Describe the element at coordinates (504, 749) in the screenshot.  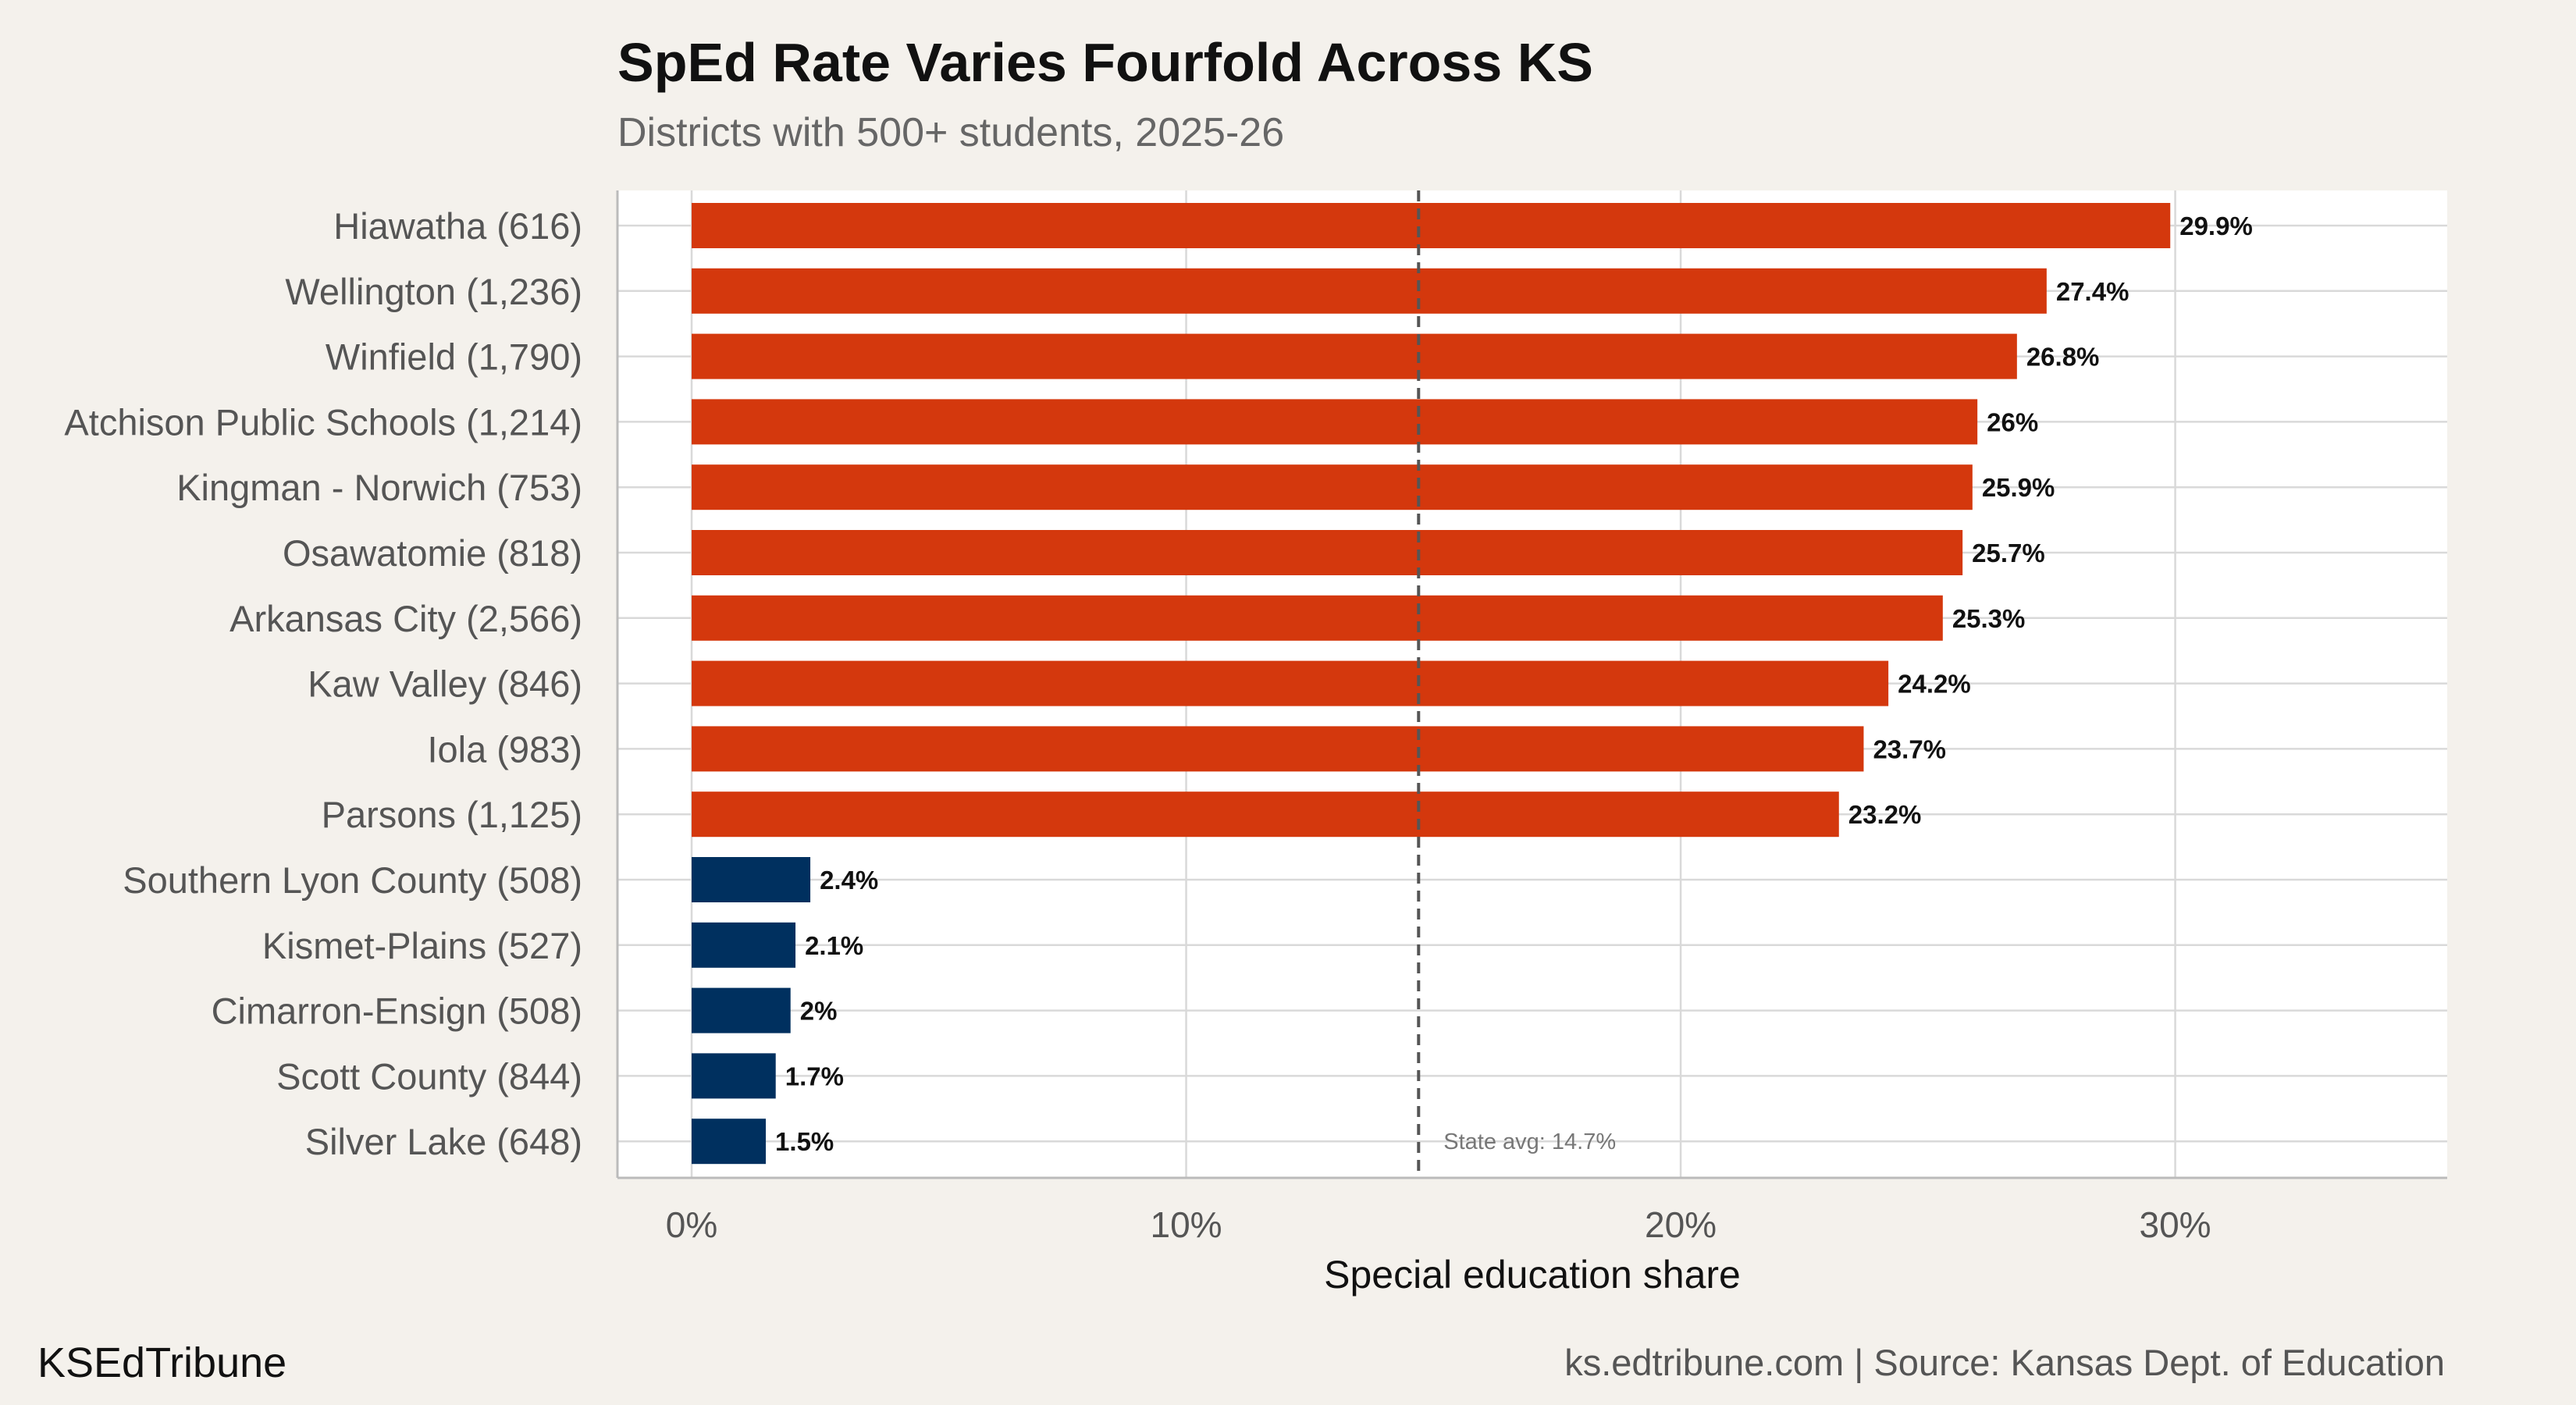
I see `category-label: Iola (983)` at that location.